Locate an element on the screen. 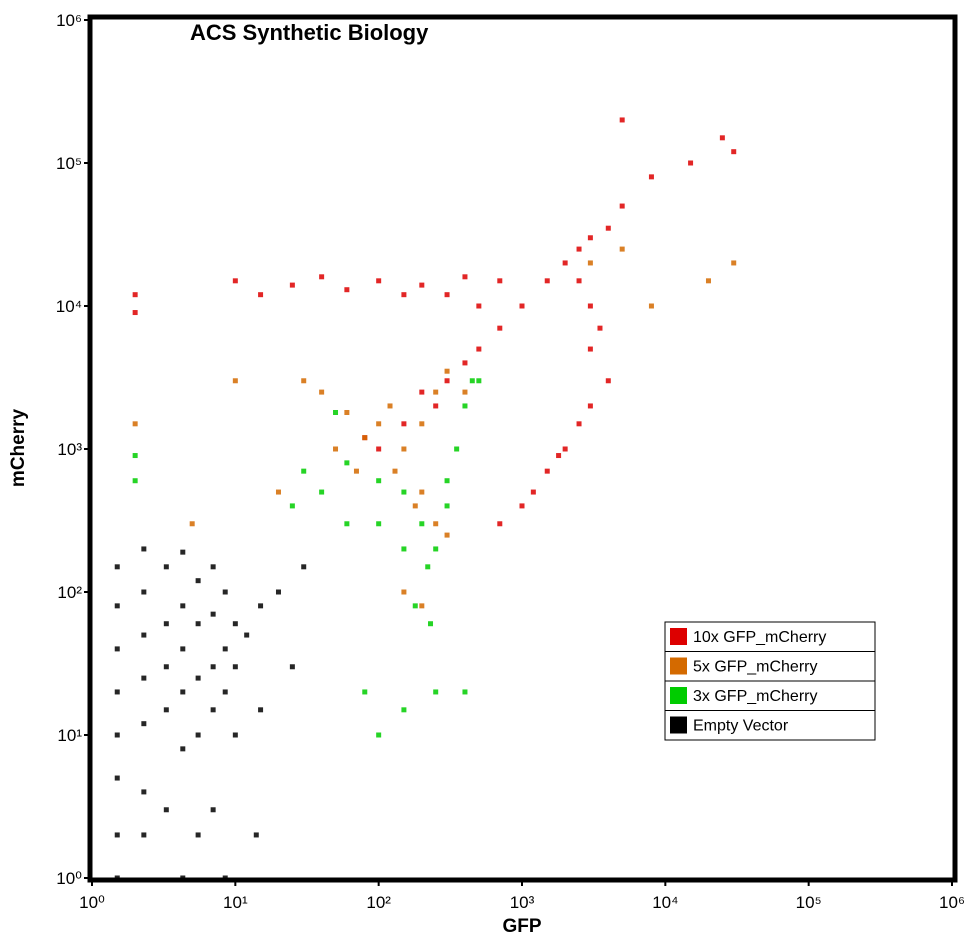 The width and height of the screenshot is (966, 943). y-tick-label: 10¹ is located at coordinates (69, 735).